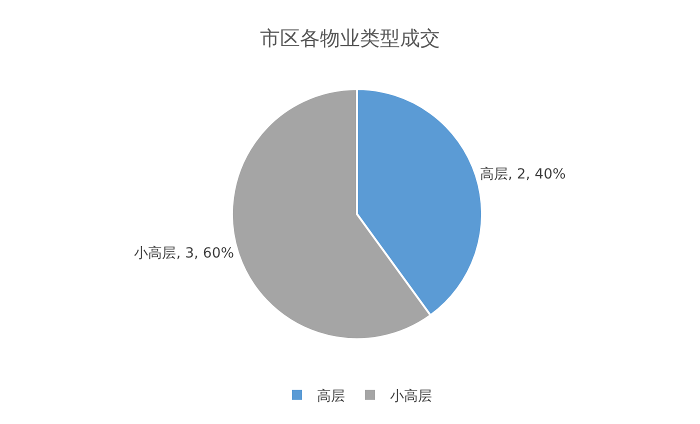 This screenshot has width=700, height=424. What do you see at coordinates (411, 396) in the screenshot?
I see `legend-label: 小高层` at bounding box center [411, 396].